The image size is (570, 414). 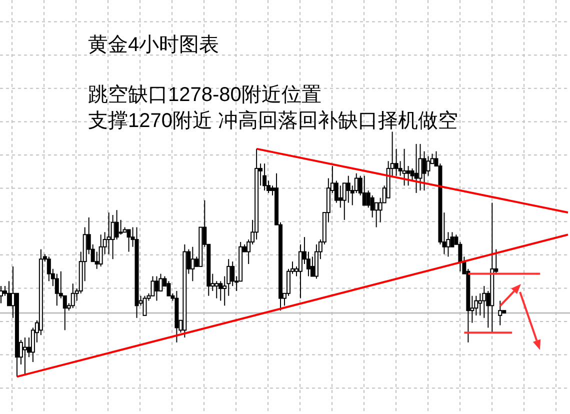 What do you see at coordinates (154, 45) in the screenshot?
I see `title: 黄金4小时图表` at bounding box center [154, 45].